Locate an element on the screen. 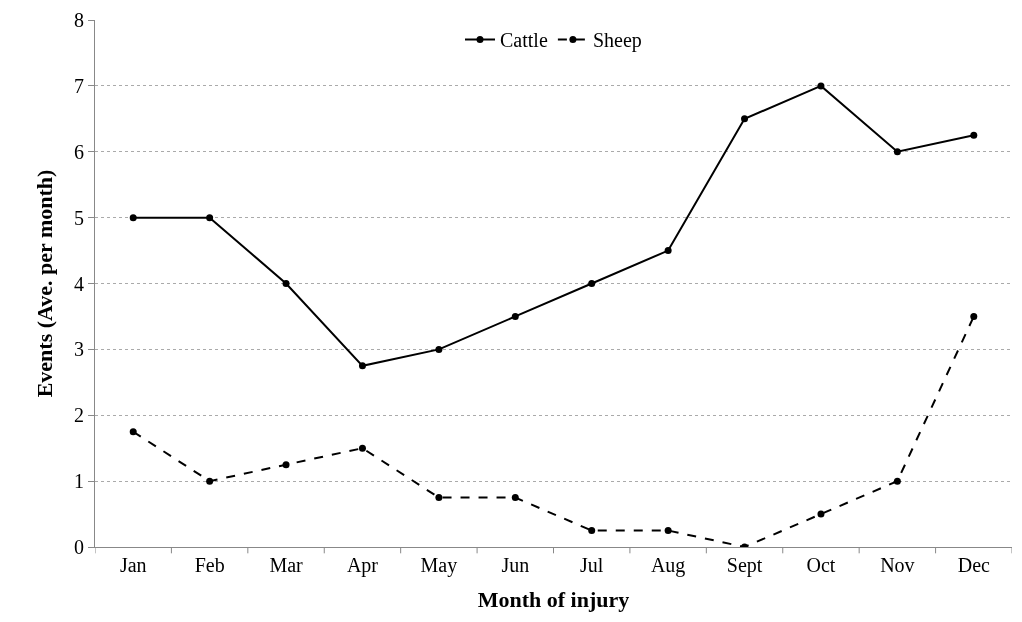 The height and width of the screenshot is (622, 1022). y-tick-label: 7 is located at coordinates (79, 85).